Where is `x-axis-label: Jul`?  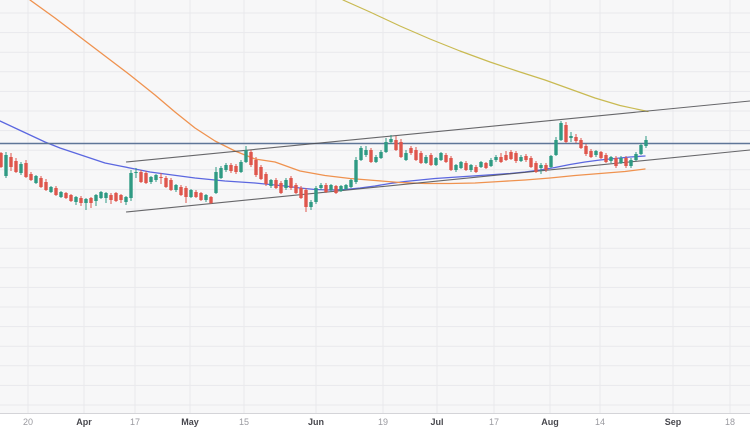 x-axis-label: Jul is located at coordinates (437, 422).